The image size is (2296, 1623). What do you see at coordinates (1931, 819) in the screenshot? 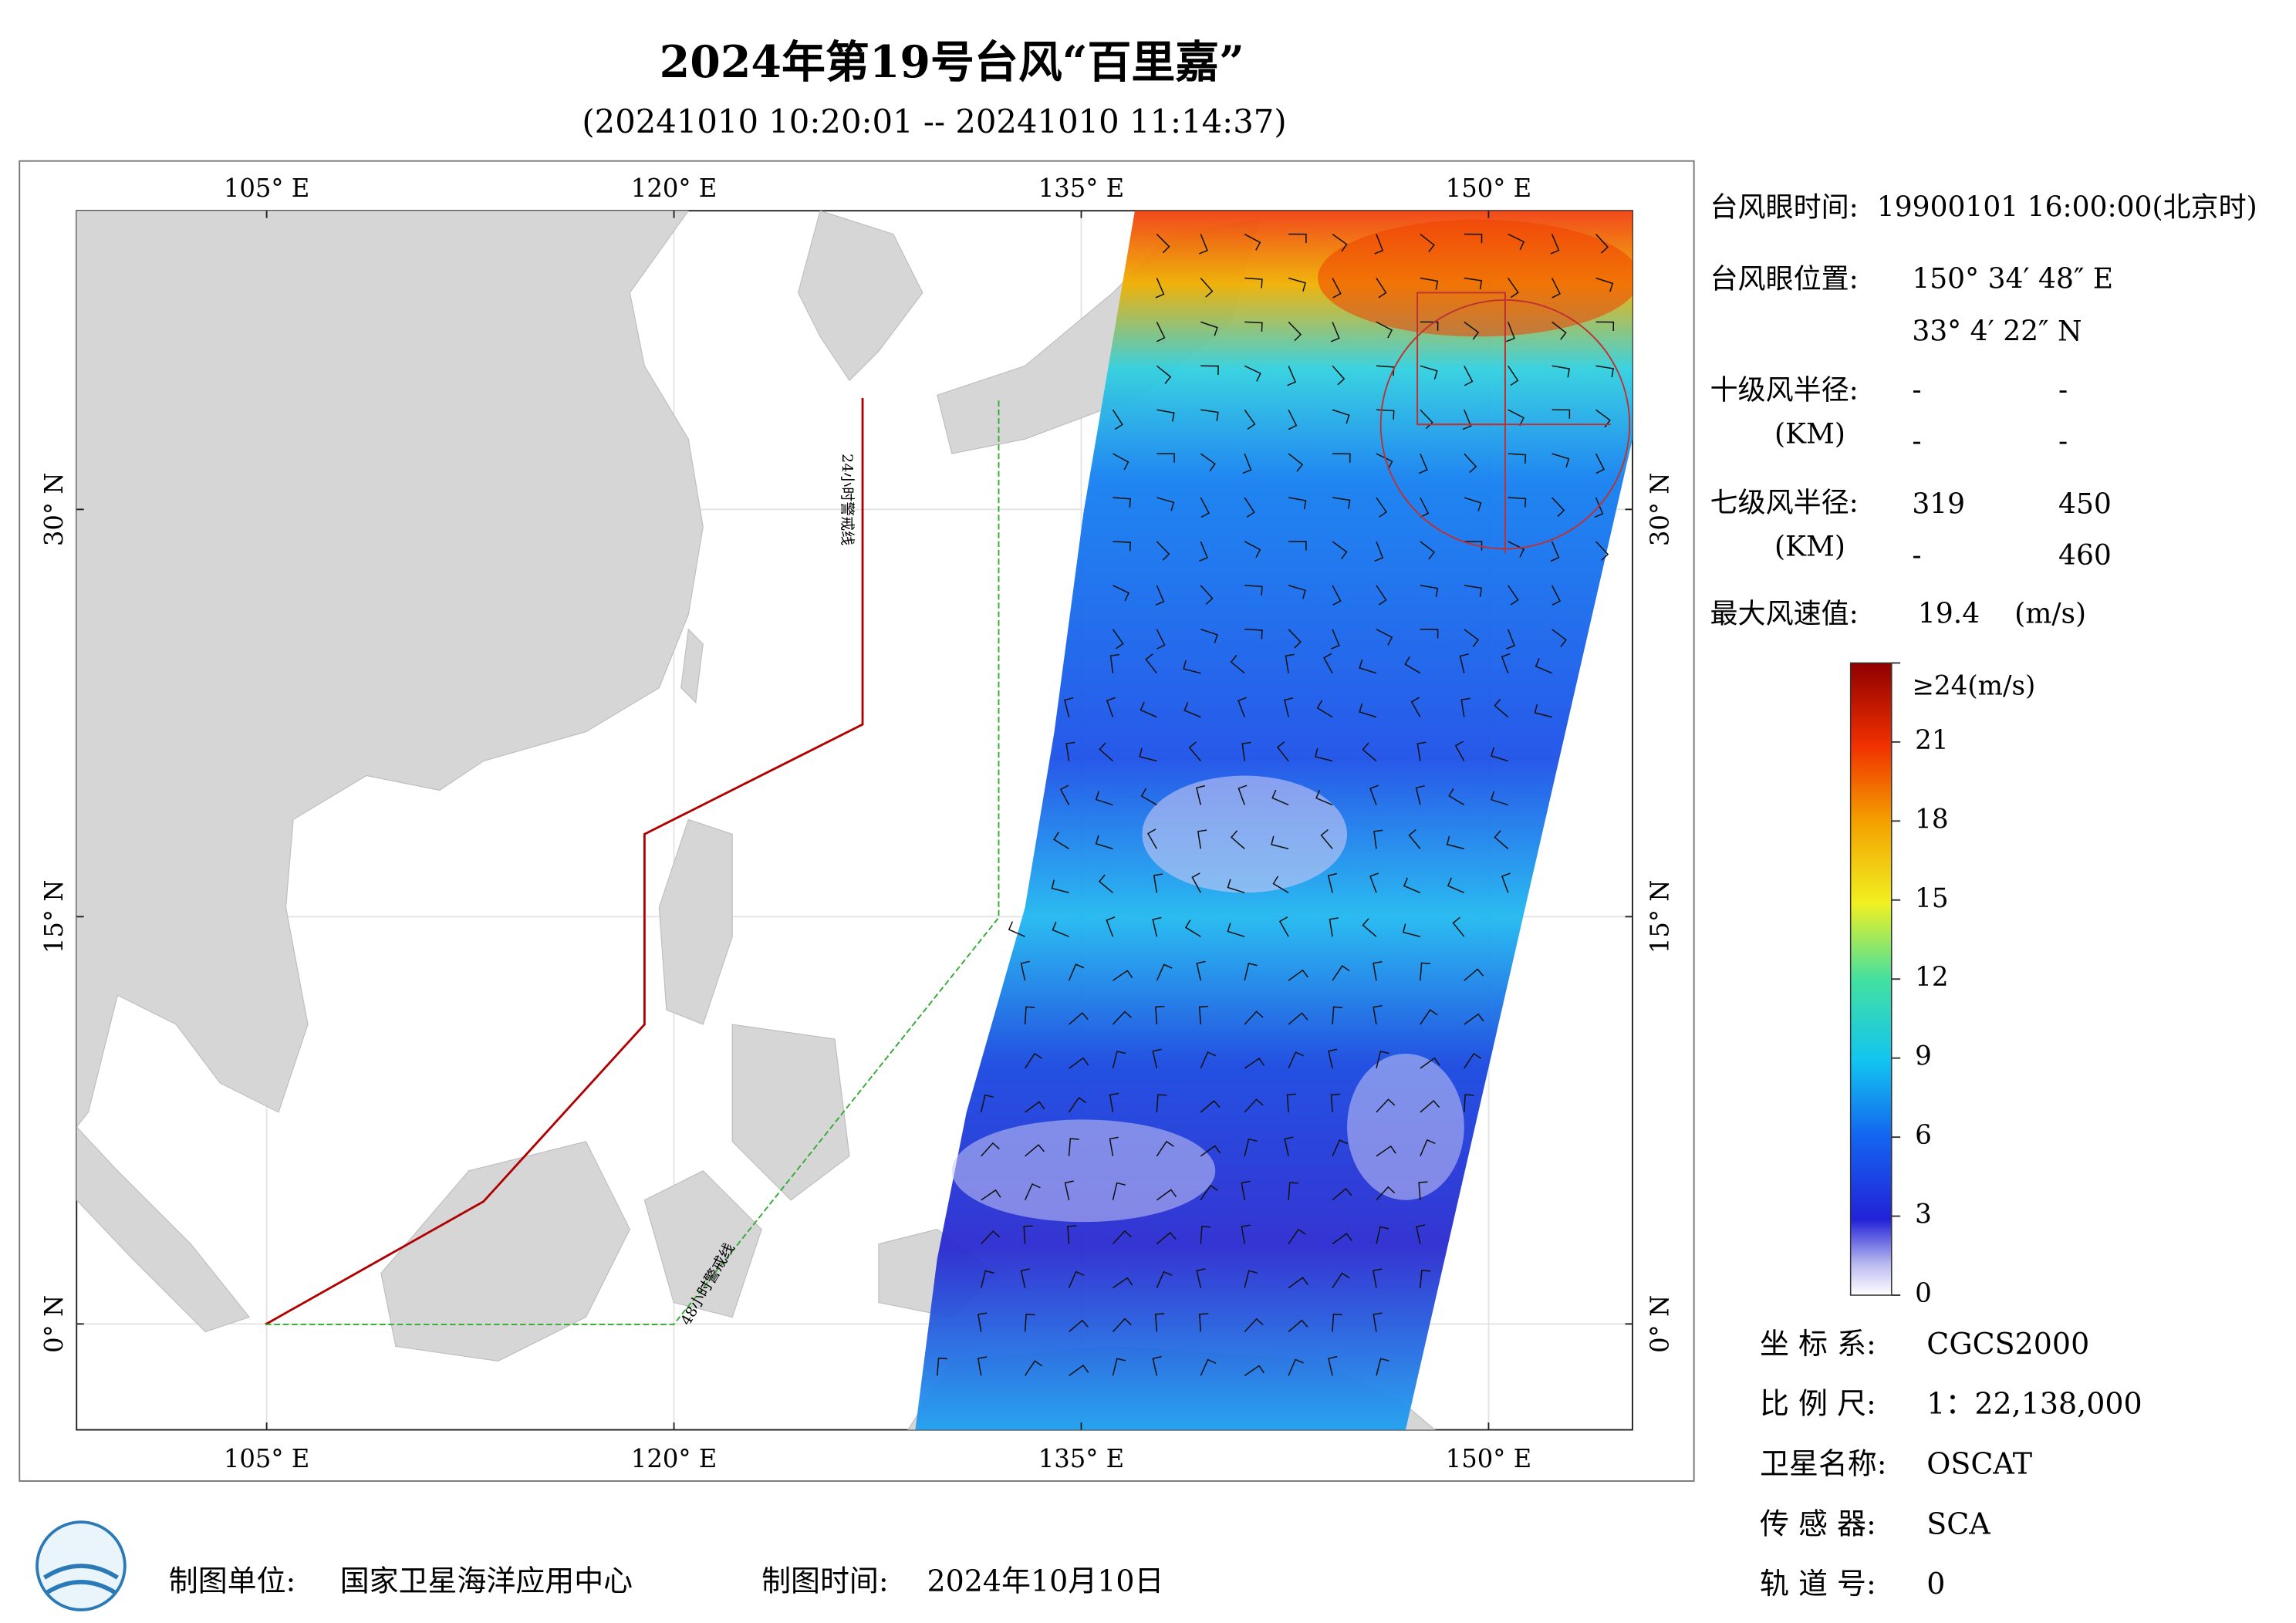
I see `colorbar-tick-label: 18` at bounding box center [1931, 819].